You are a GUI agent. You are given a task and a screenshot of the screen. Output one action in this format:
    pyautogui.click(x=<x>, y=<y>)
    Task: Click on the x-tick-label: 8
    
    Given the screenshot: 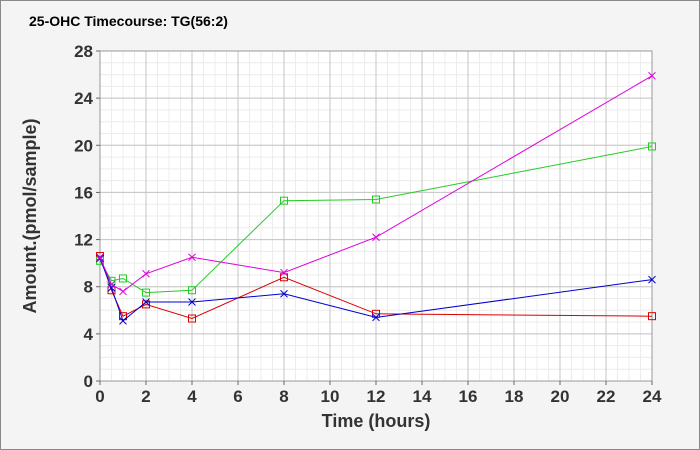 What is the action you would take?
    pyautogui.click(x=283, y=396)
    